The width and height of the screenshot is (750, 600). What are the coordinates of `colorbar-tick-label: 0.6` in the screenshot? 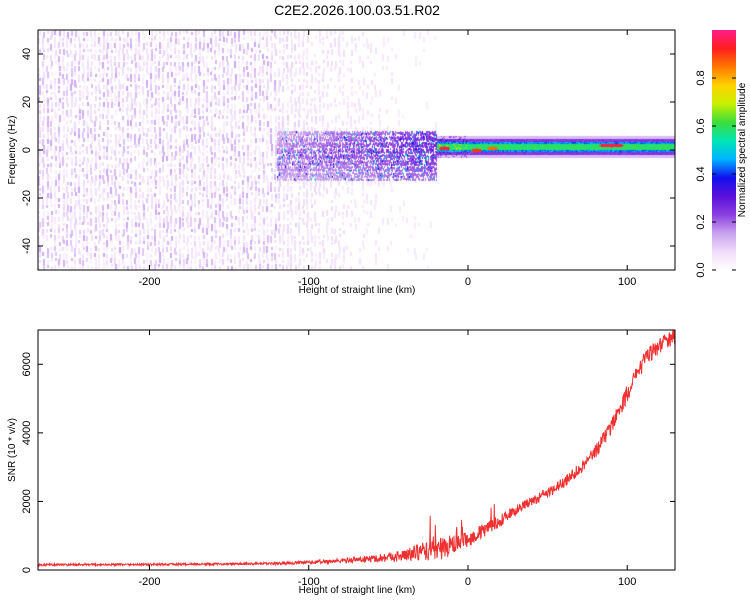 It's located at (701, 125).